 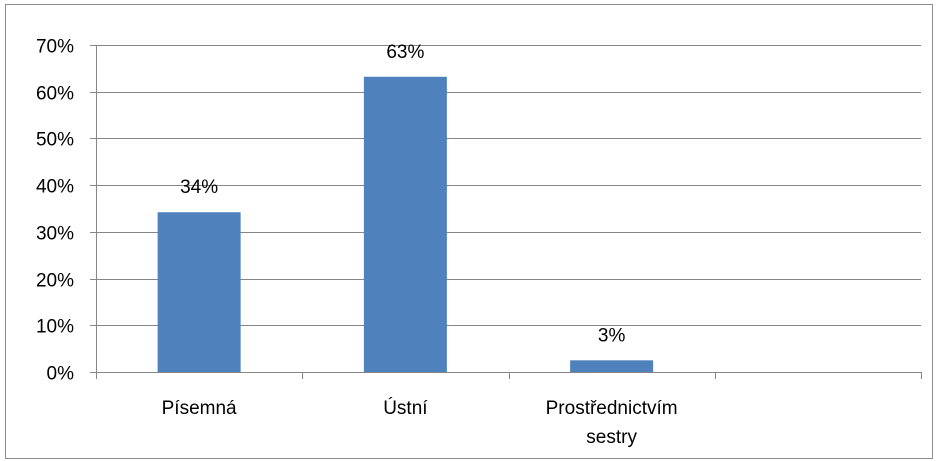 I want to click on x-tick-label: Prostřednictvím, so click(x=612, y=408).